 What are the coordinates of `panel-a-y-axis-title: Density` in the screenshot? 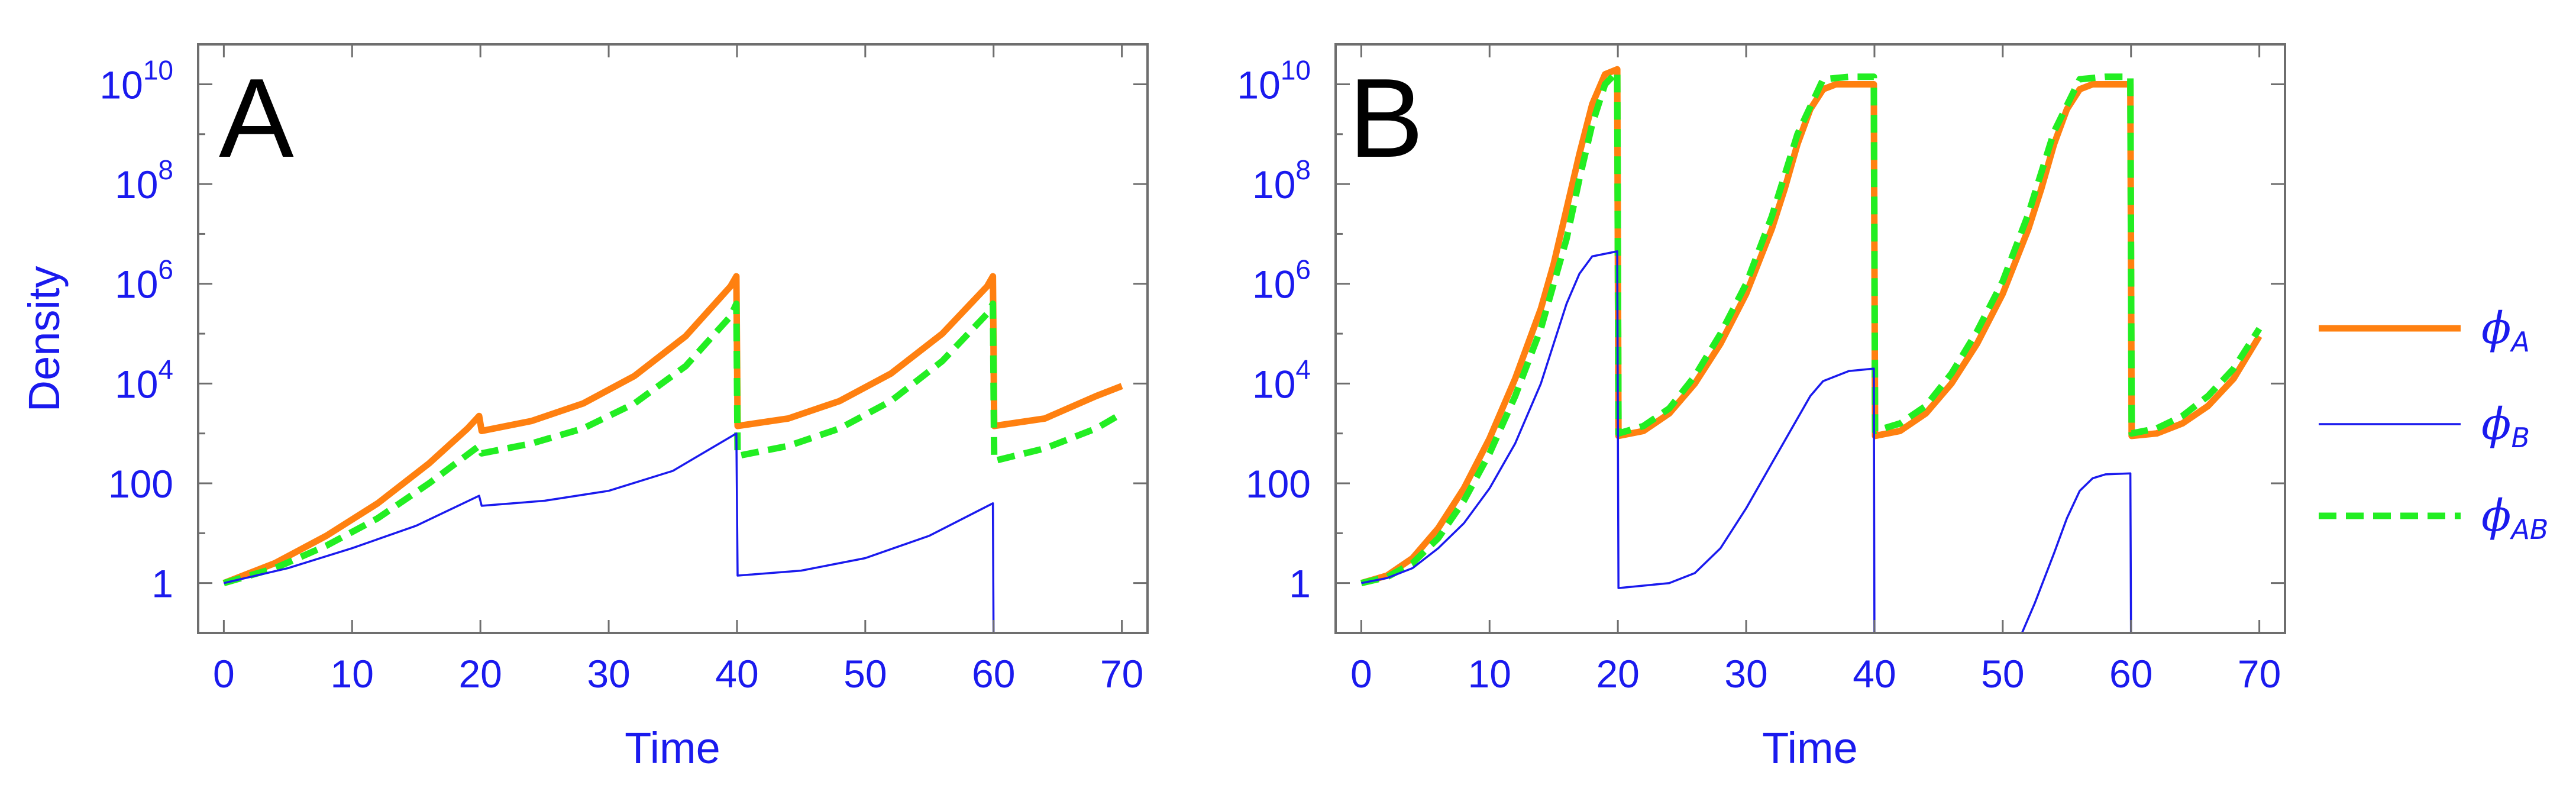 It's located at (44, 339).